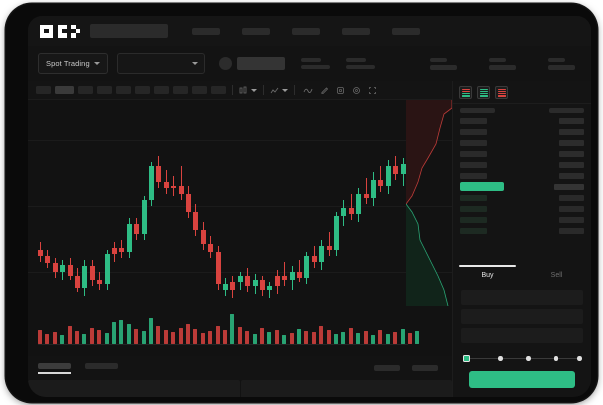 This screenshot has width=603, height=405. I want to click on candle-style-group, so click(248, 90).